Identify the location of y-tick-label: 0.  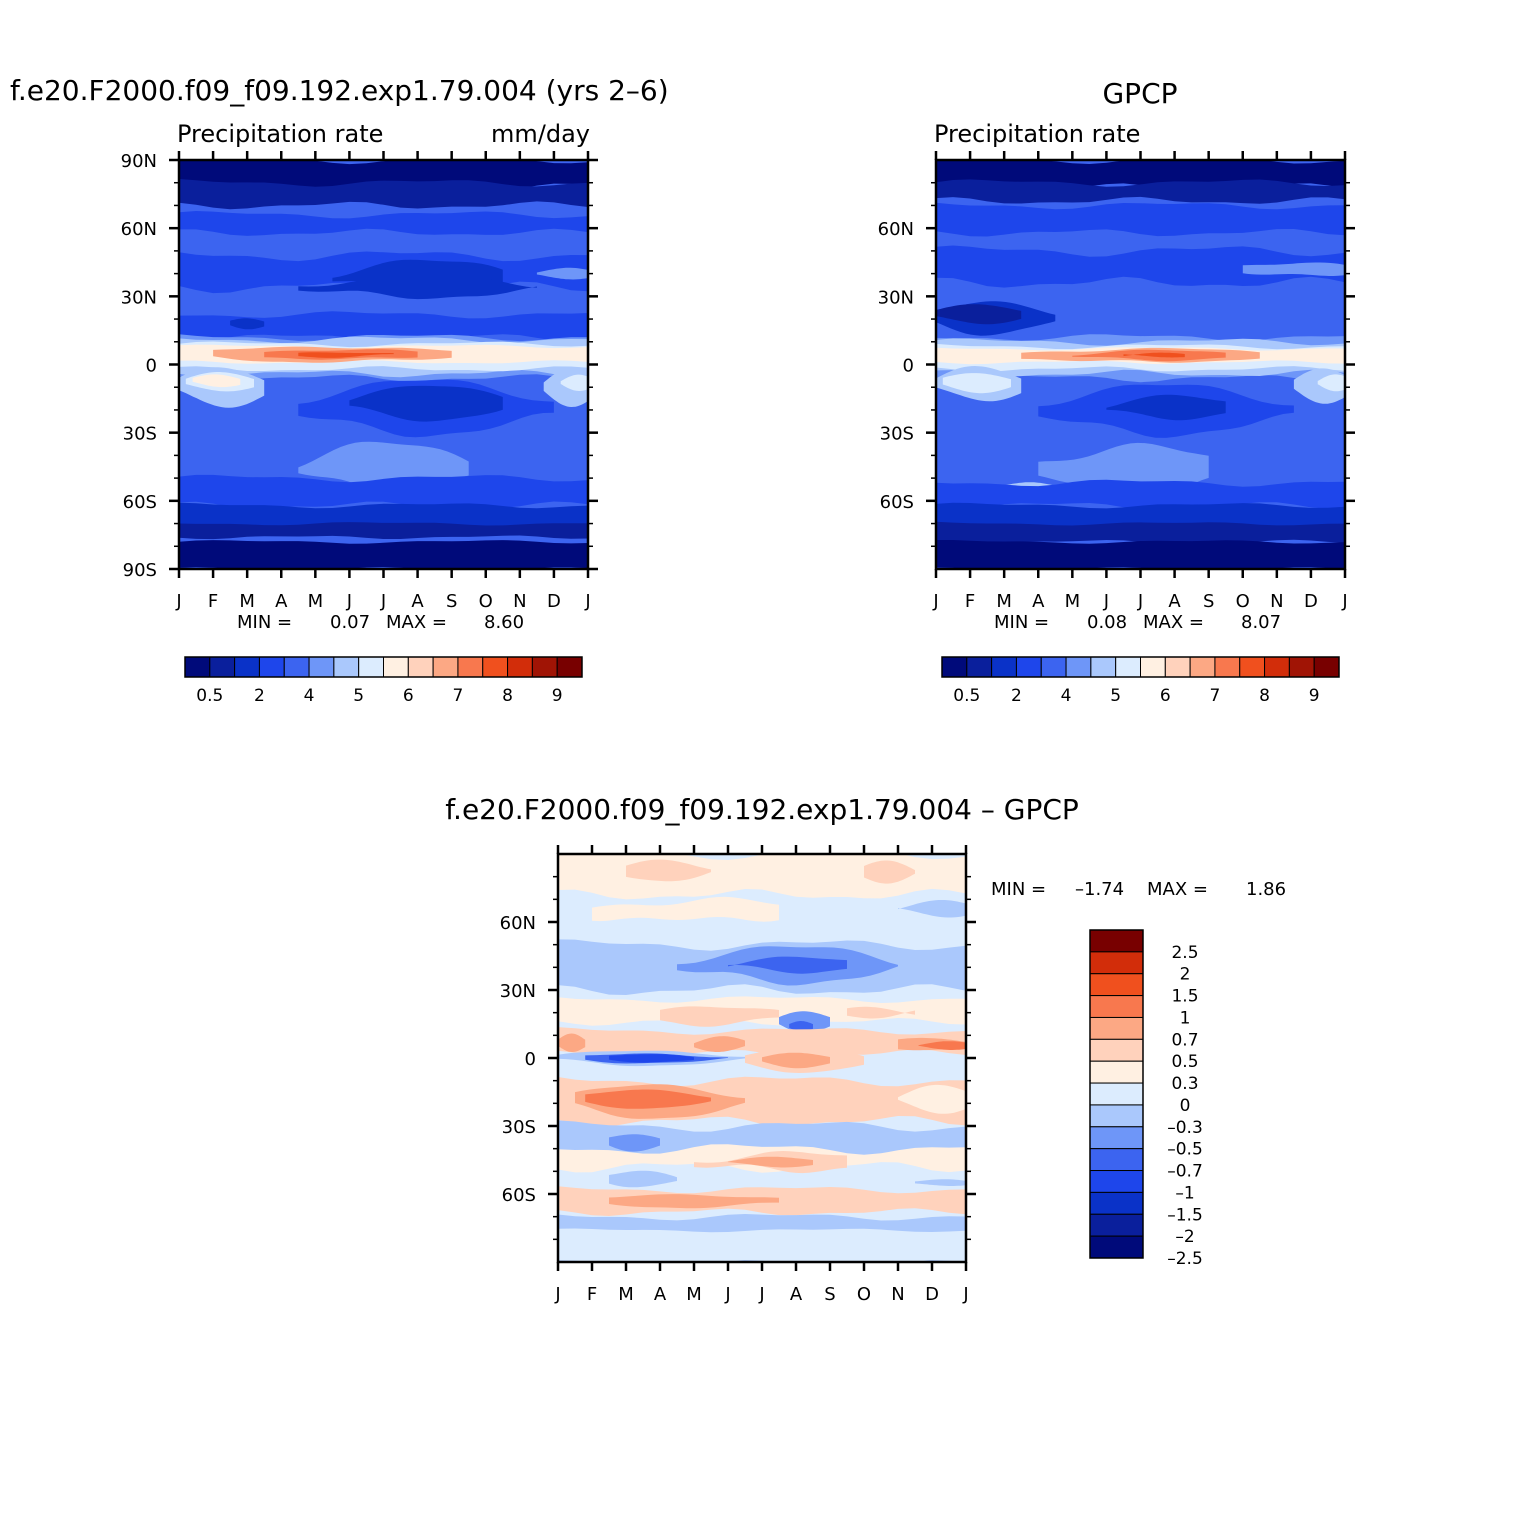
(530, 1059).